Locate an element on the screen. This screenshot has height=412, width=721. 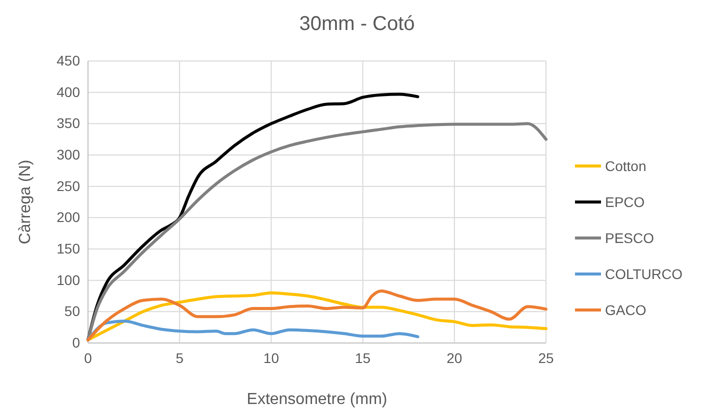
y-tick-label: 150 is located at coordinates (68, 248).